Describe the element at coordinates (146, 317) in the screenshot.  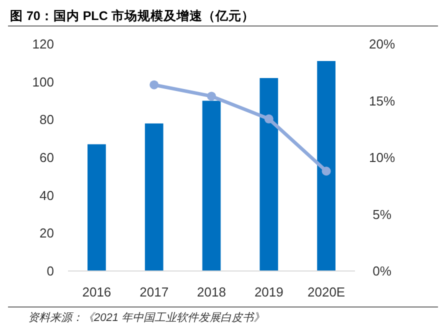
I see `text: 资料来源：《2021 年中国工业软件发展白皮书》` at that location.